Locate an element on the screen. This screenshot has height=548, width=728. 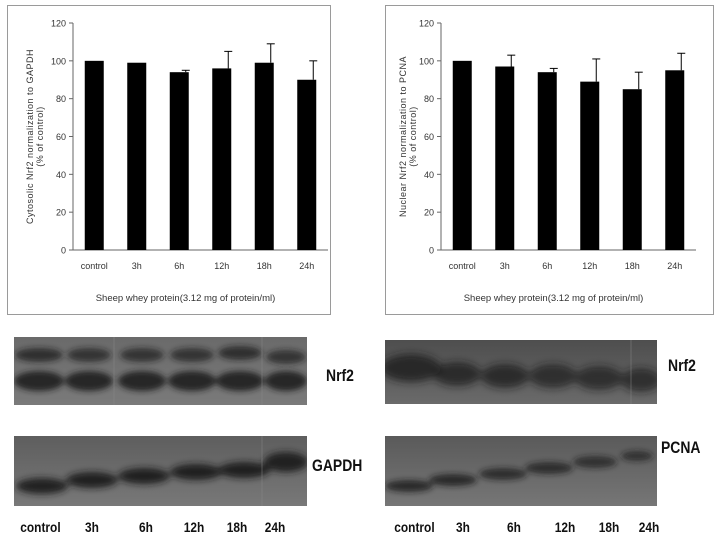
blot-image-nuclear-nrf2 is located at coordinates (521, 372).